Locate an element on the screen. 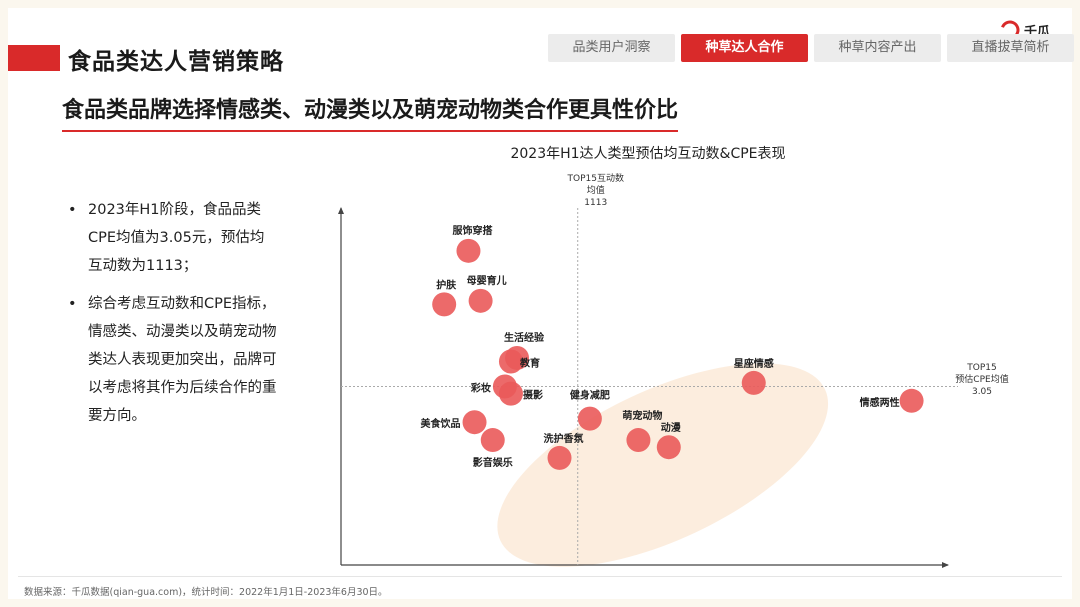 The height and width of the screenshot is (607, 1080). point-动漫 is located at coordinates (668, 447).